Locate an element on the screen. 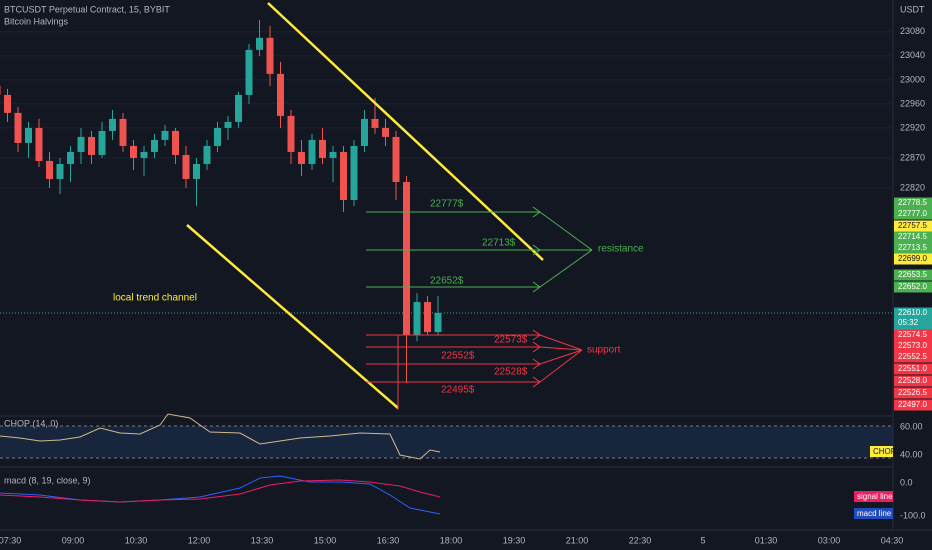 Image resolution: width=932 pixels, height=550 pixels. chop-badge is located at coordinates (881, 451).